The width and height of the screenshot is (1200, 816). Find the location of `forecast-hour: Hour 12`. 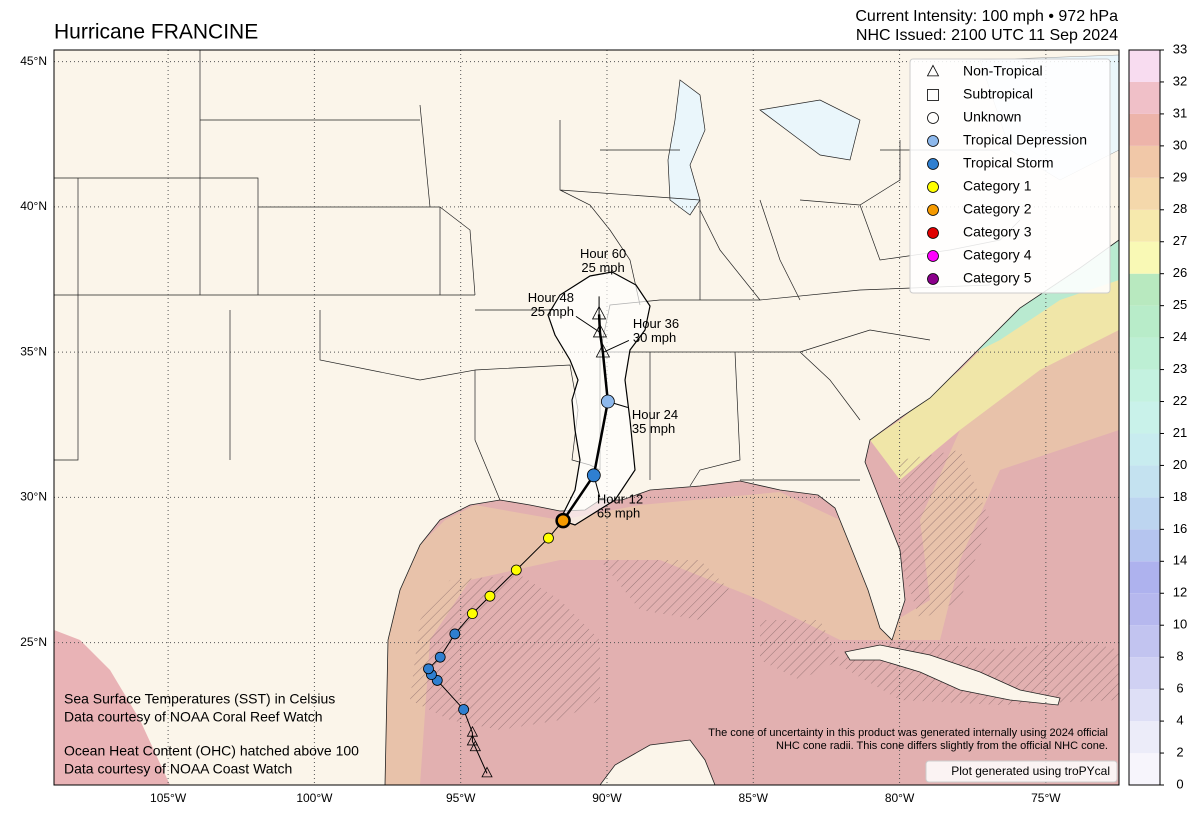

forecast-hour: Hour 12 is located at coordinates (620, 499).